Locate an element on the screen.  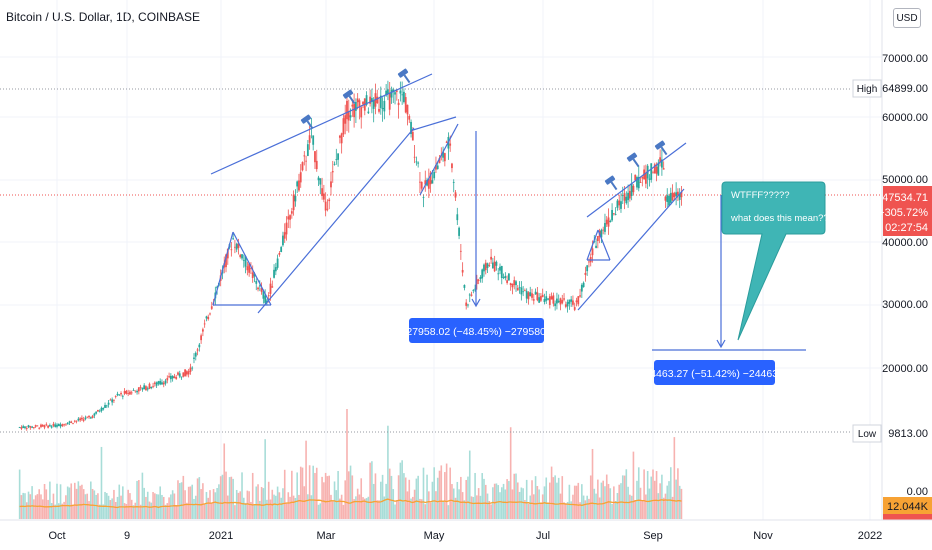
currency-button: USD is located at coordinates (907, 18).